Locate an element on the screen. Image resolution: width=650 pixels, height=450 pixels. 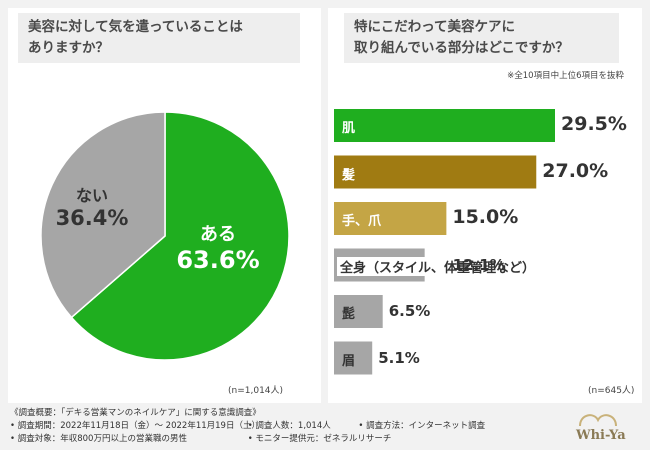
pie-slice-label-nai: ない is located at coordinates (91, 195).